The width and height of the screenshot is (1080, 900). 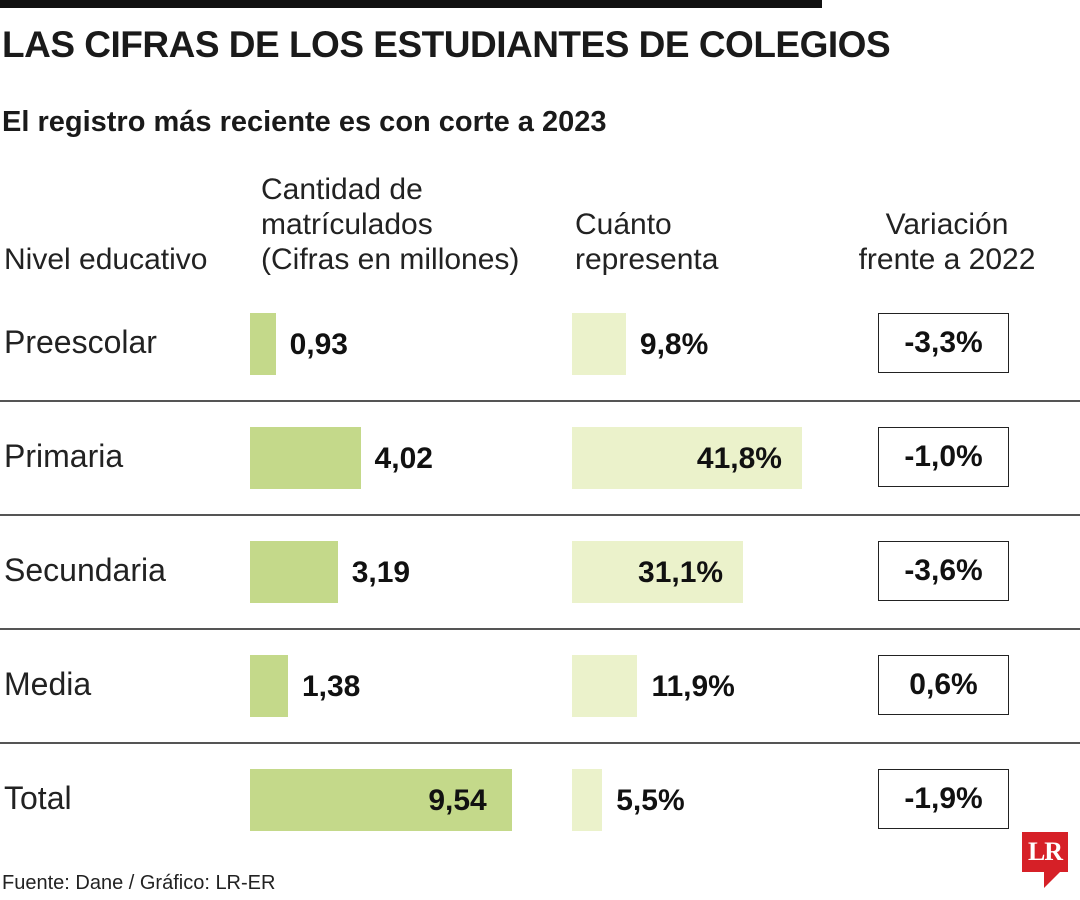 What do you see at coordinates (64, 456) in the screenshot?
I see `row-label: Primaria` at bounding box center [64, 456].